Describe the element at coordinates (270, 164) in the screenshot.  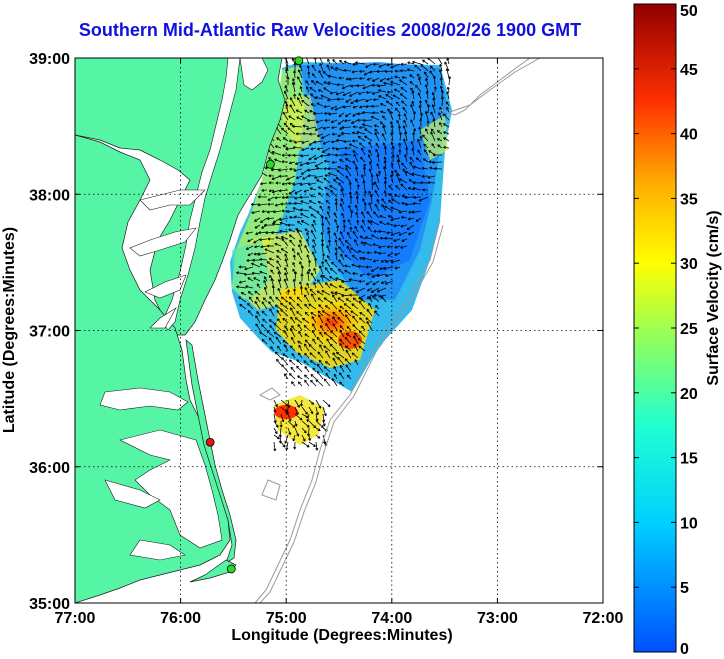
I see `station-mid-marker` at that location.